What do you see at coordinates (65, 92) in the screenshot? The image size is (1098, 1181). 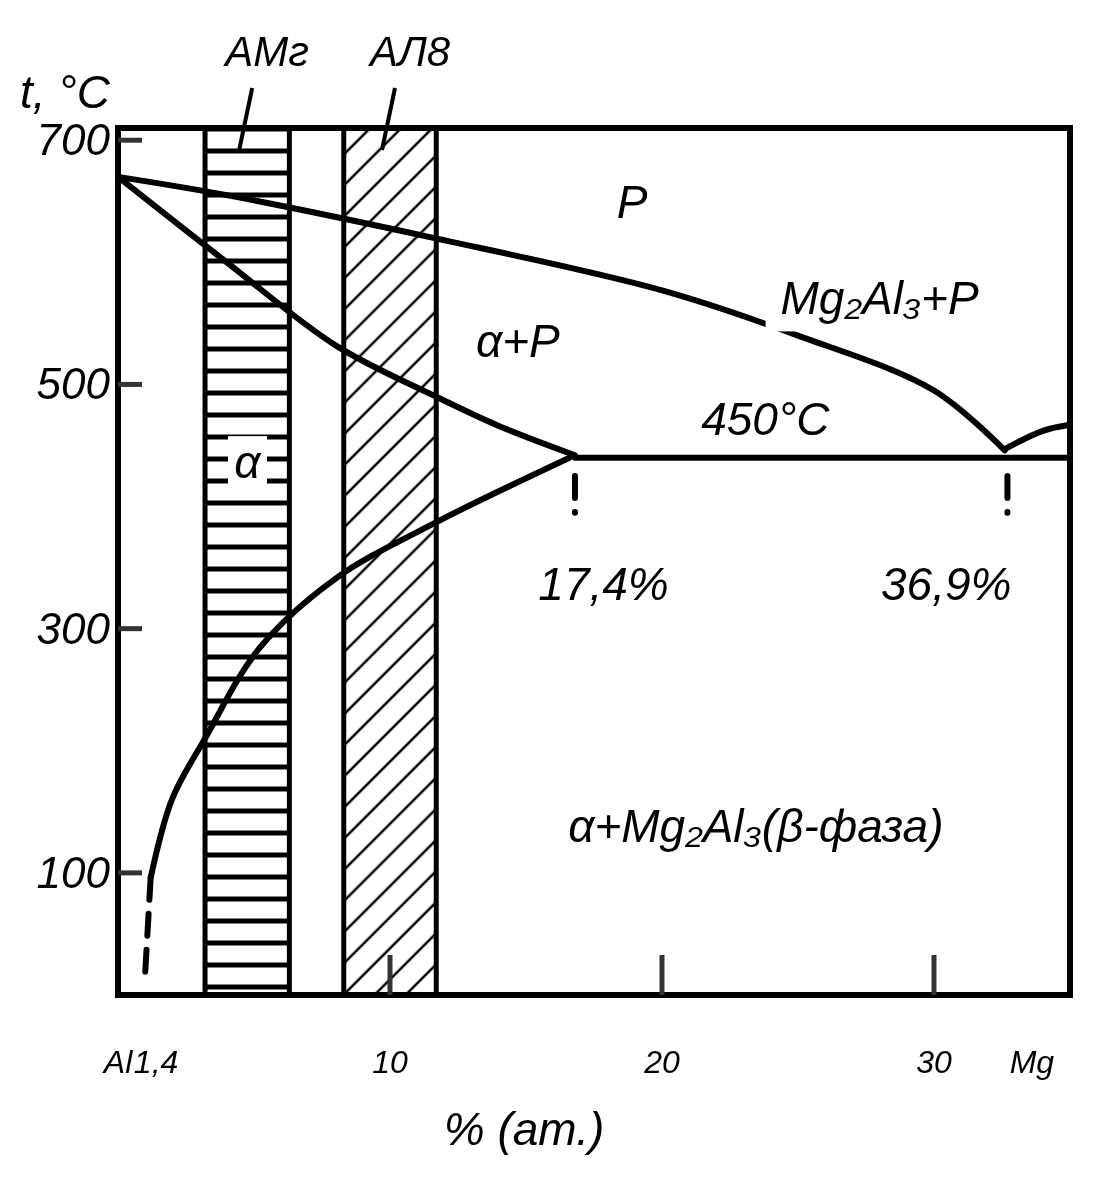 I see `y-axis-title: t, °C` at bounding box center [65, 92].